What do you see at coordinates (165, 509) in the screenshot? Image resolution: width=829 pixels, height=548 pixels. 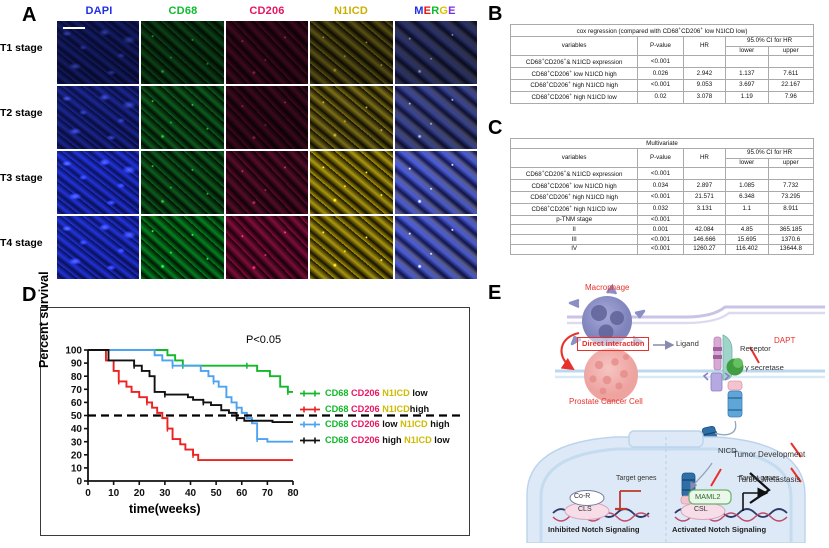 I see `km-x-axis-label: time(weeks)` at bounding box center [165, 509].